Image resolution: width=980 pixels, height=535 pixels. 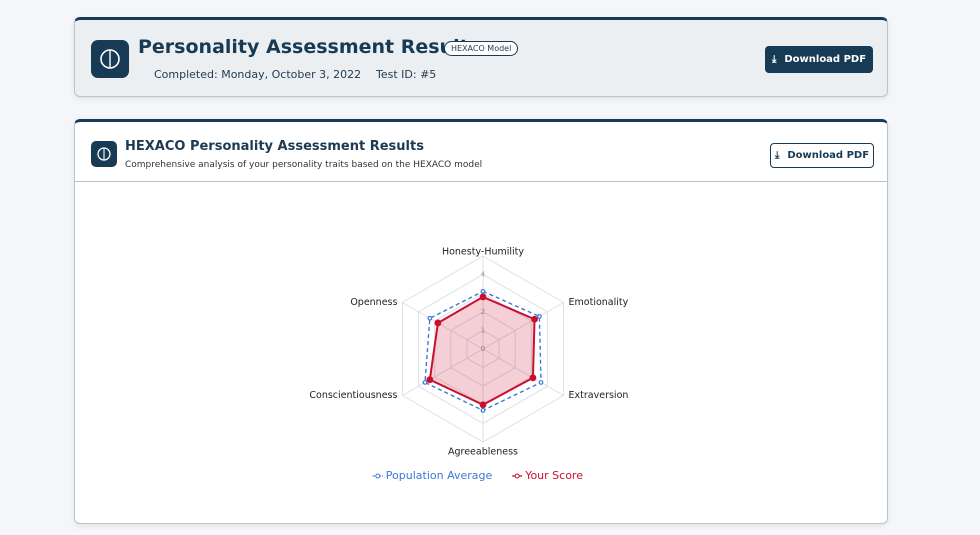 What do you see at coordinates (483, 330) in the screenshot?
I see `r-tick-label: 1` at bounding box center [483, 330].